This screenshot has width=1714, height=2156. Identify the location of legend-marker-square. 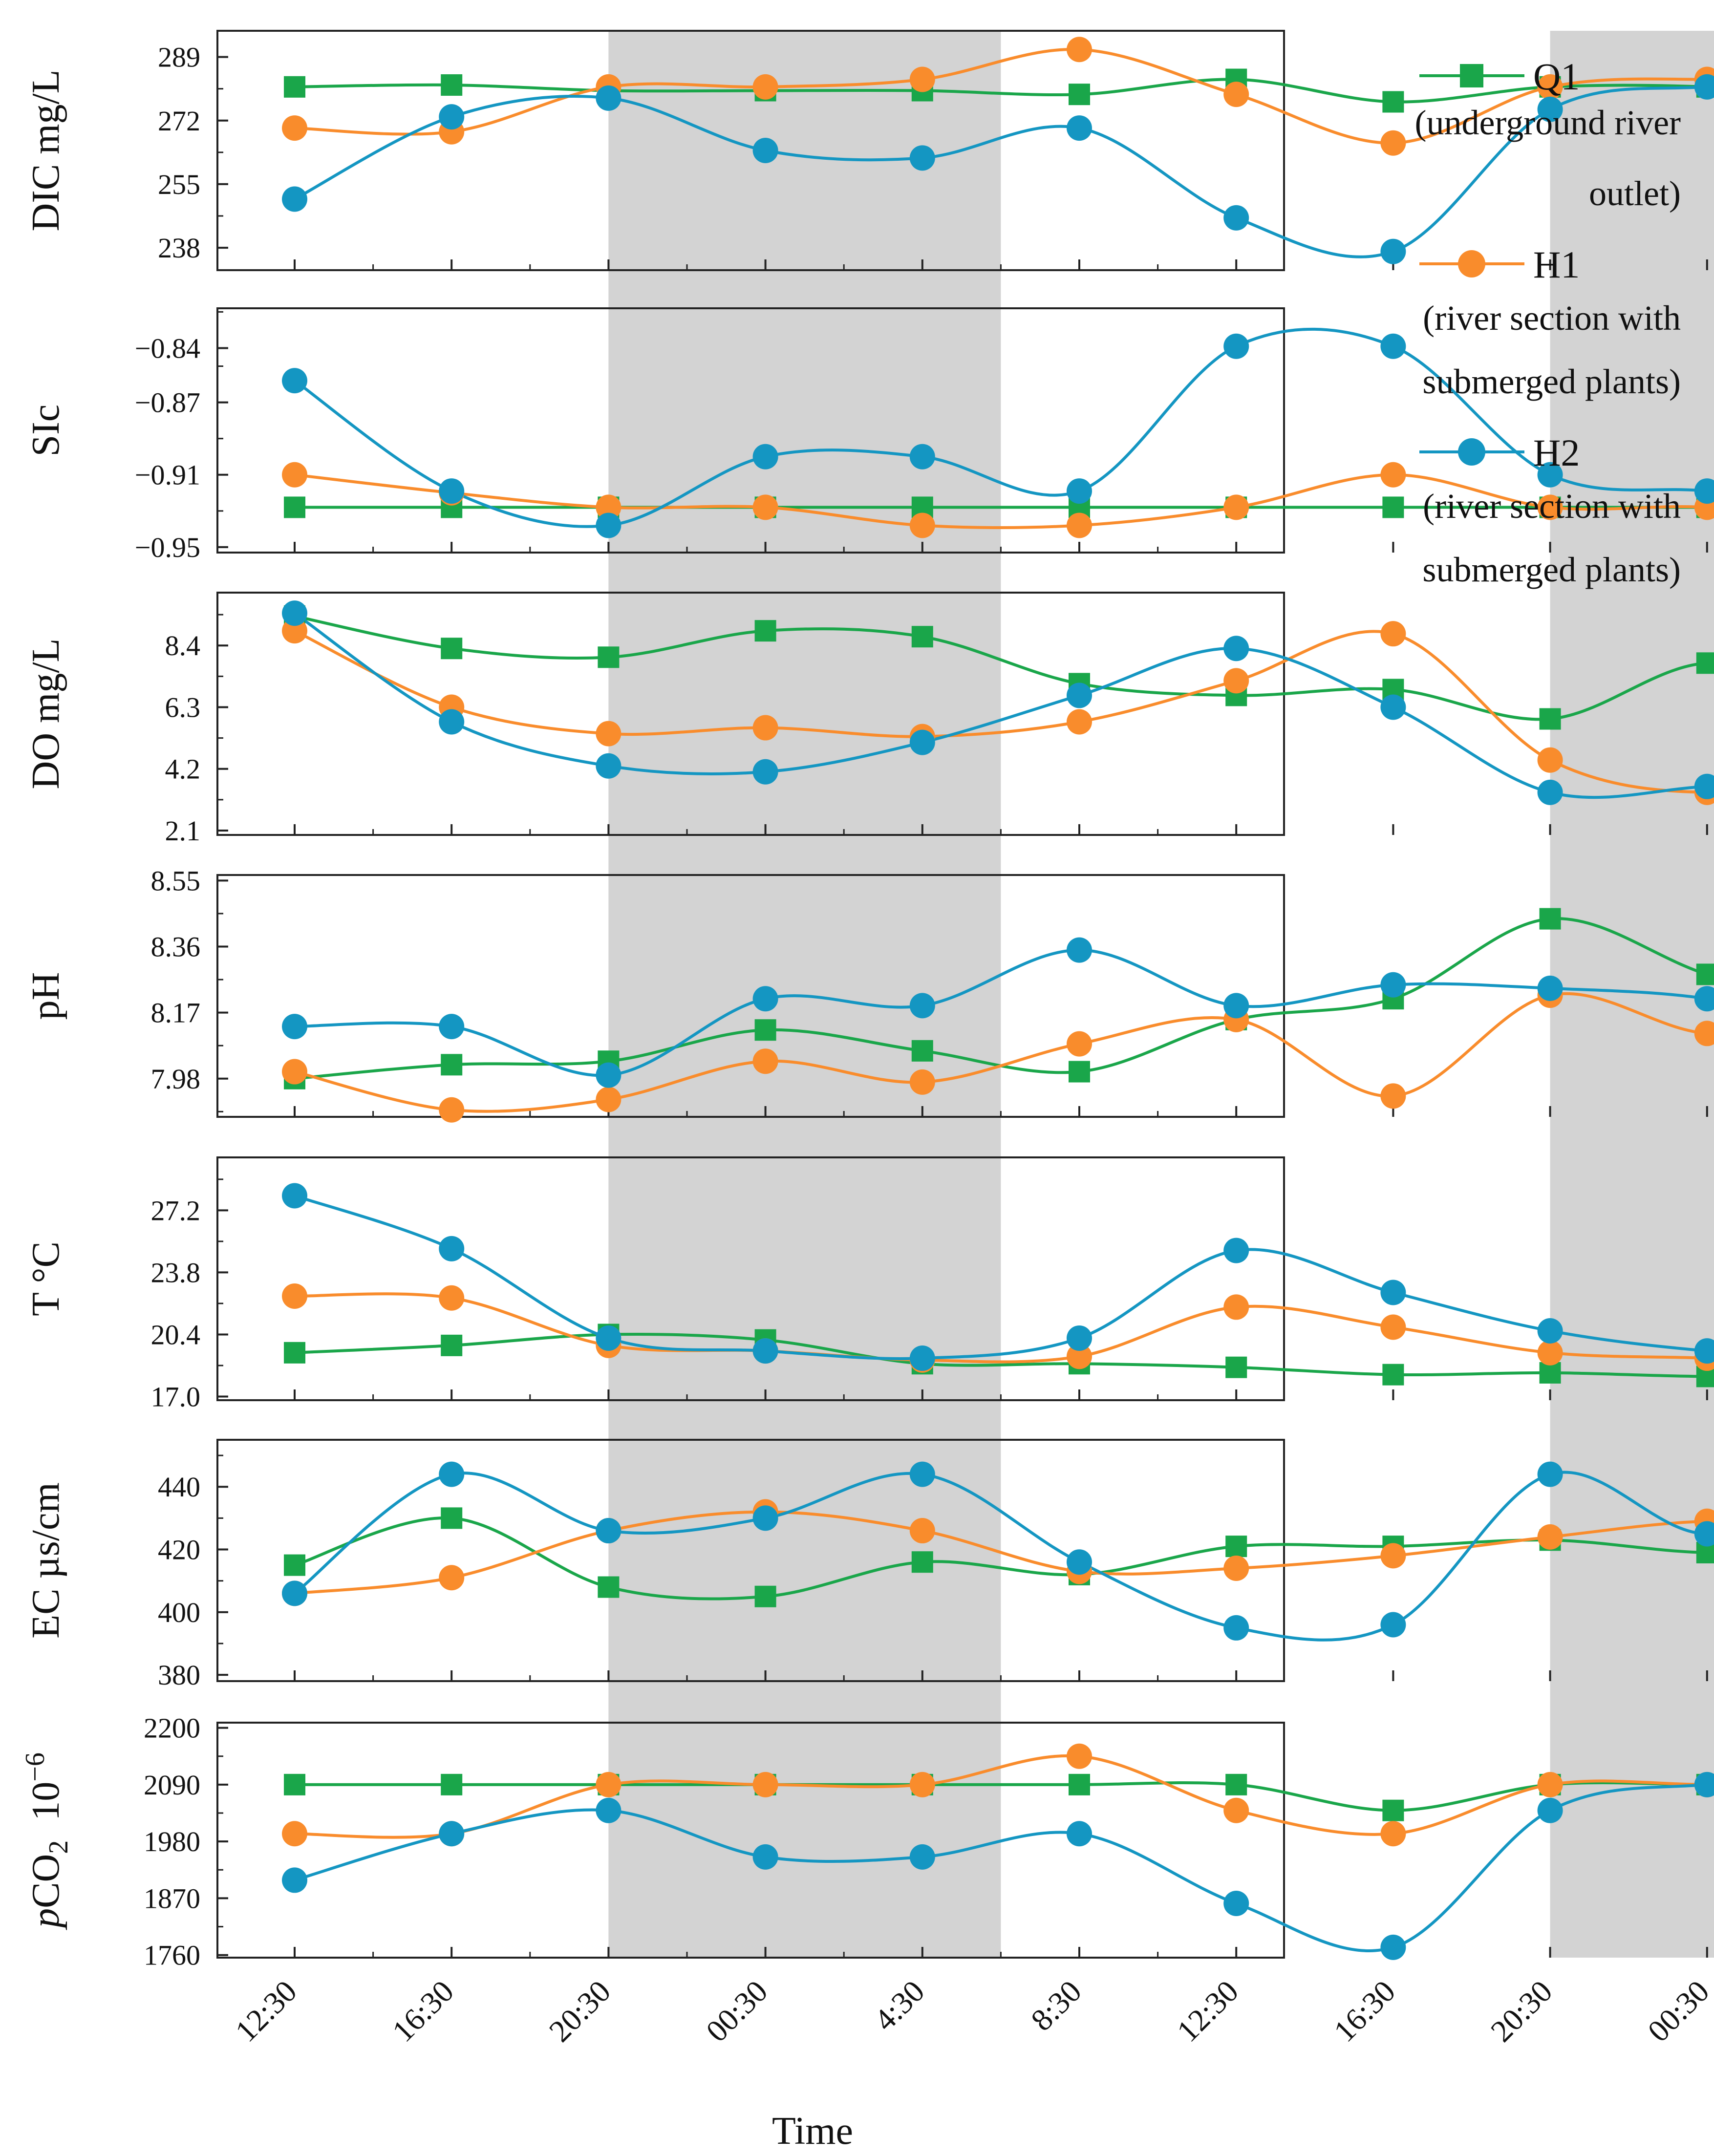
(1471, 75).